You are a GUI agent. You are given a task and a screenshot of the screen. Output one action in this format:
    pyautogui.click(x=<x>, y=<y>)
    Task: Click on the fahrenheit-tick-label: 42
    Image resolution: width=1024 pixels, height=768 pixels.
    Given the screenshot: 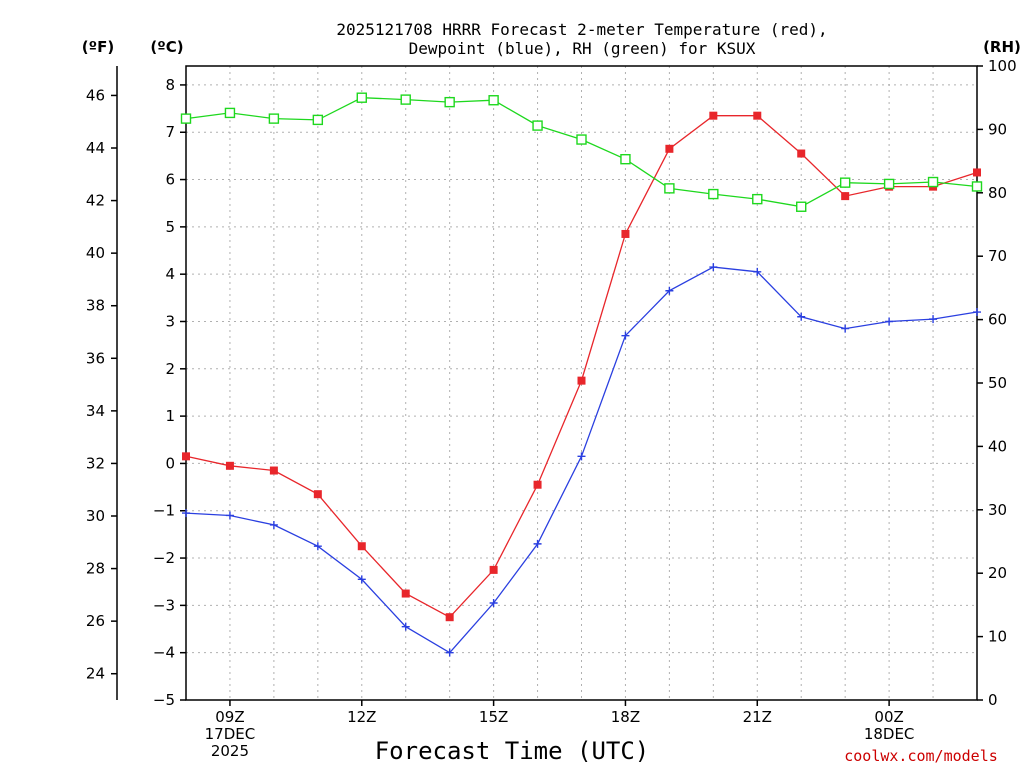 What is the action you would take?
    pyautogui.click(x=95, y=201)
    